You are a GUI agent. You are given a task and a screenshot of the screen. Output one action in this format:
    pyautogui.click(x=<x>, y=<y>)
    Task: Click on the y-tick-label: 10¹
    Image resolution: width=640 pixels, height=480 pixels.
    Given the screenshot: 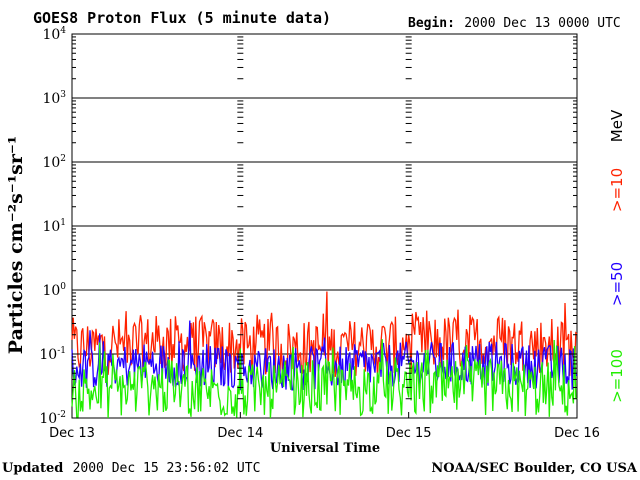 What is the action you would take?
    pyautogui.click(x=54, y=226)
    